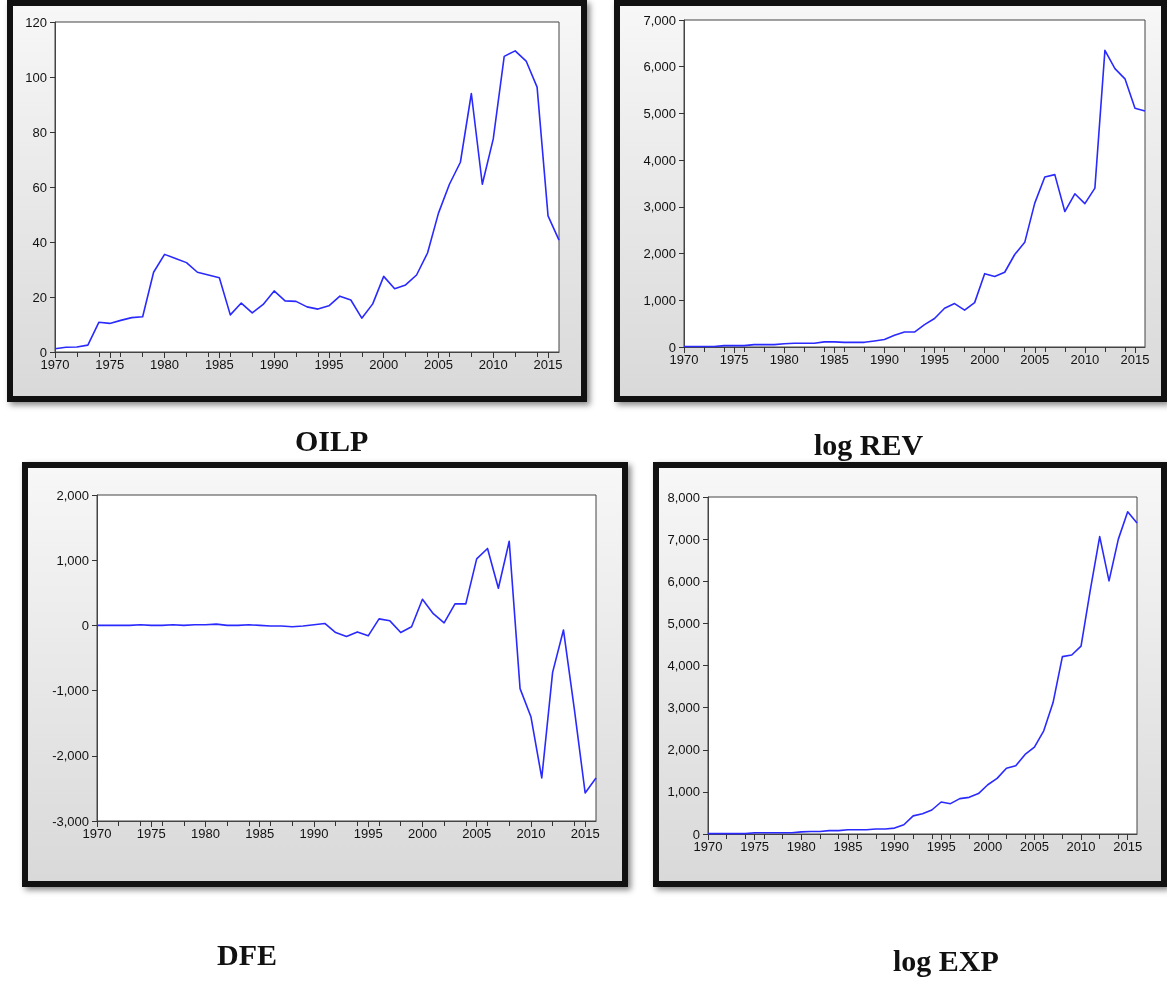 This screenshot has height=984, width=1167. What do you see at coordinates (946, 960) in the screenshot?
I see `text: log EXP` at bounding box center [946, 960].